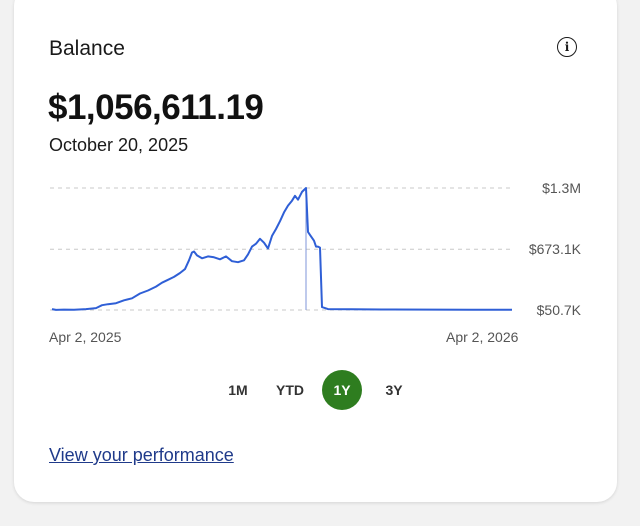 Image resolution: width=640 pixels, height=526 pixels. I want to click on x-axis-end-label: Apr 2, 2026, so click(482, 337).